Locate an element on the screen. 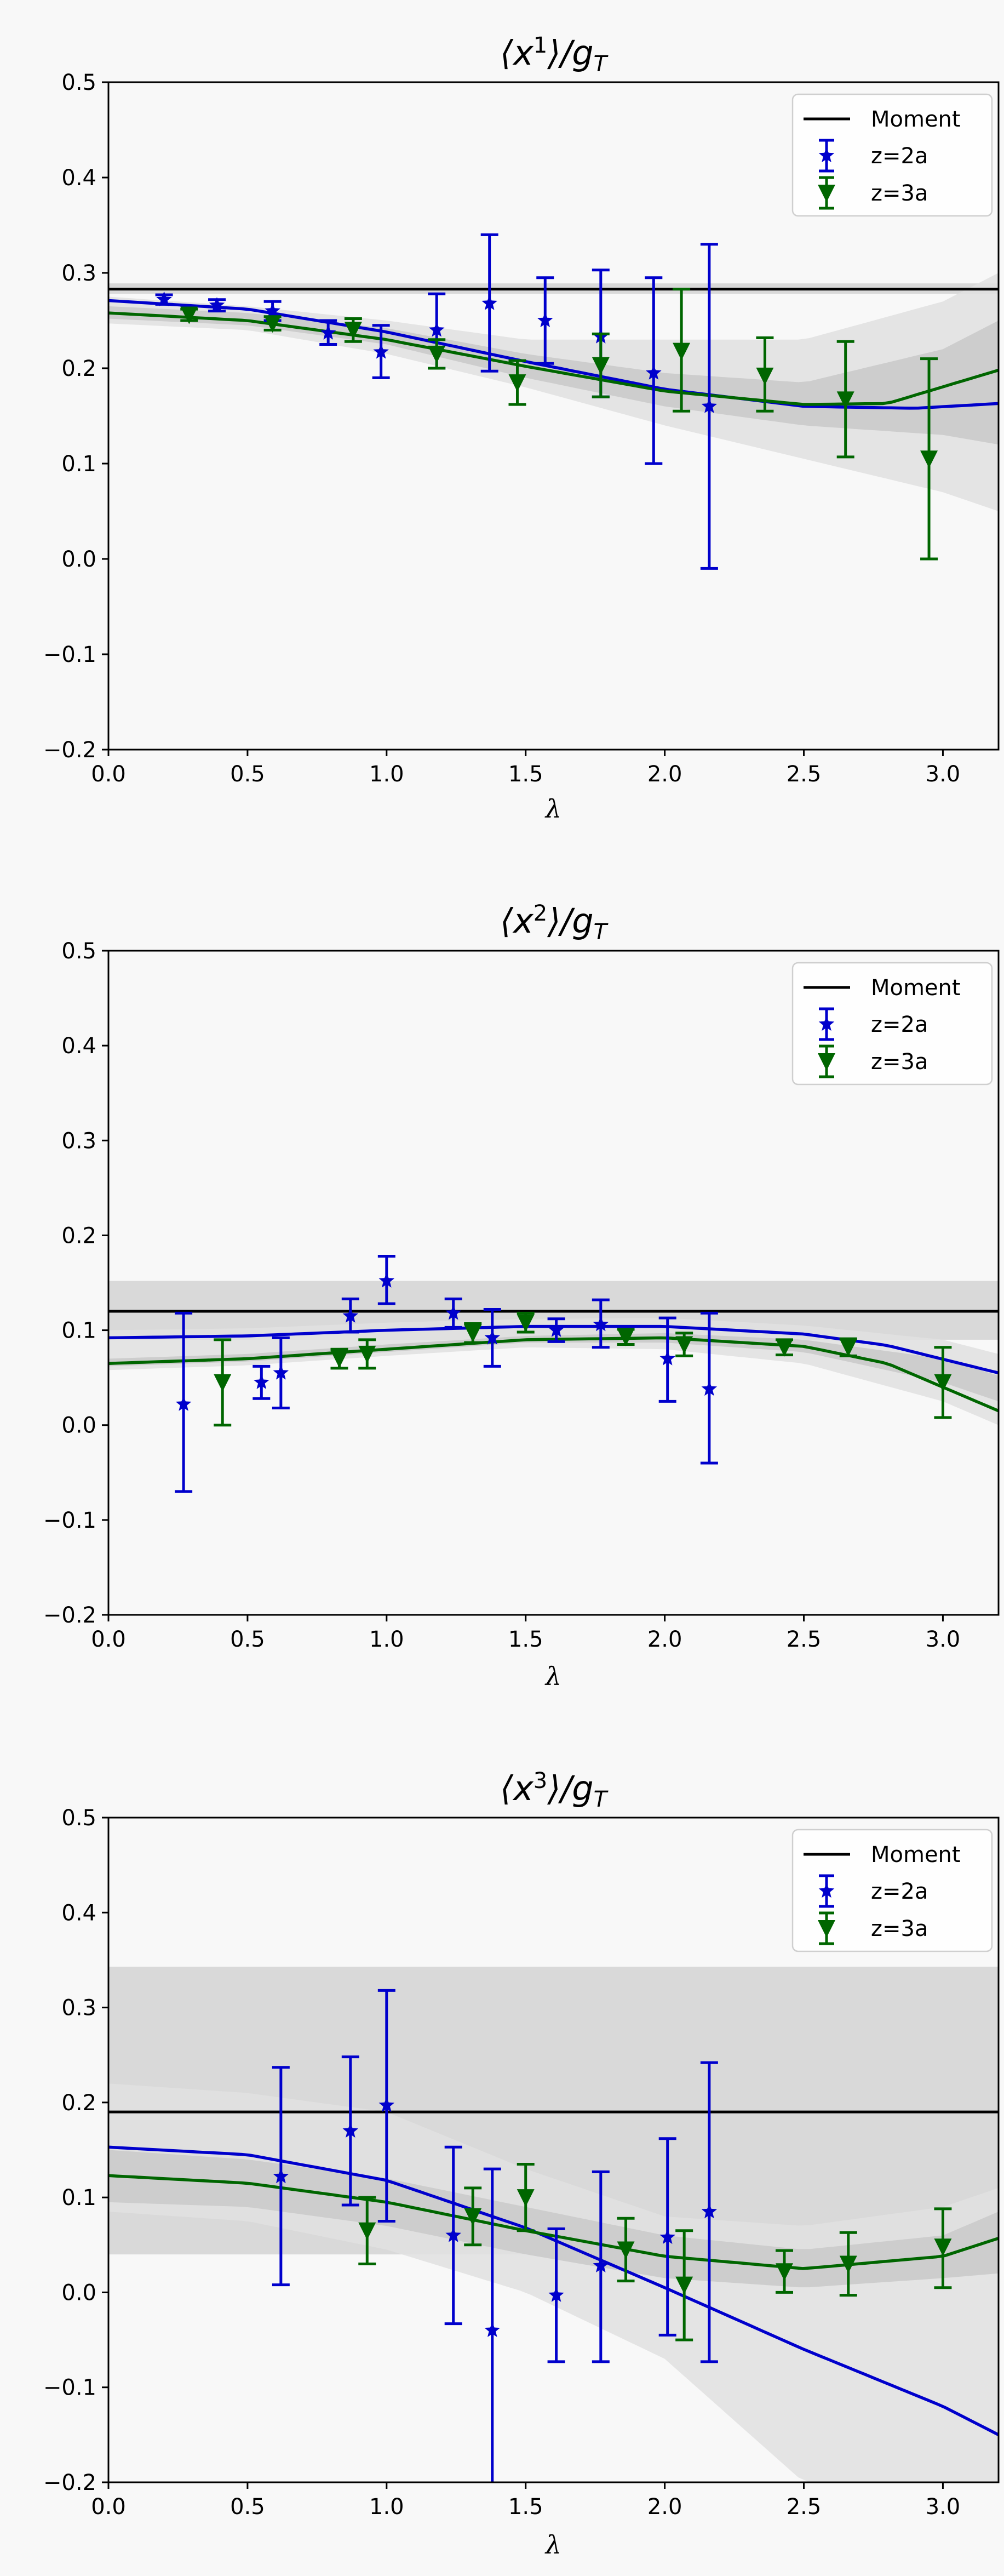  title-sub: T is located at coordinates (601, 64).